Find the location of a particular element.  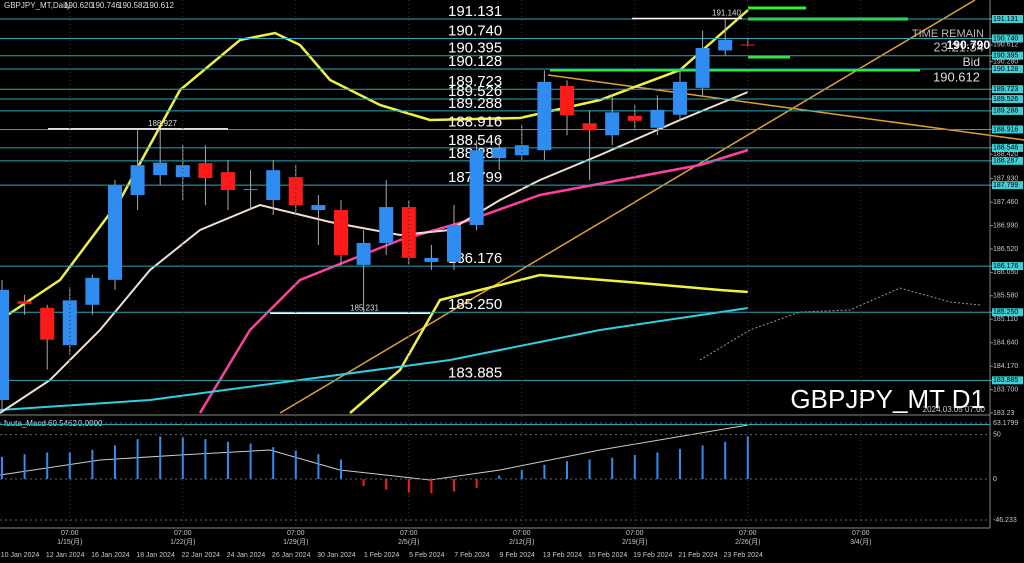

ohlc: 190.620 is located at coordinates (78, 5).